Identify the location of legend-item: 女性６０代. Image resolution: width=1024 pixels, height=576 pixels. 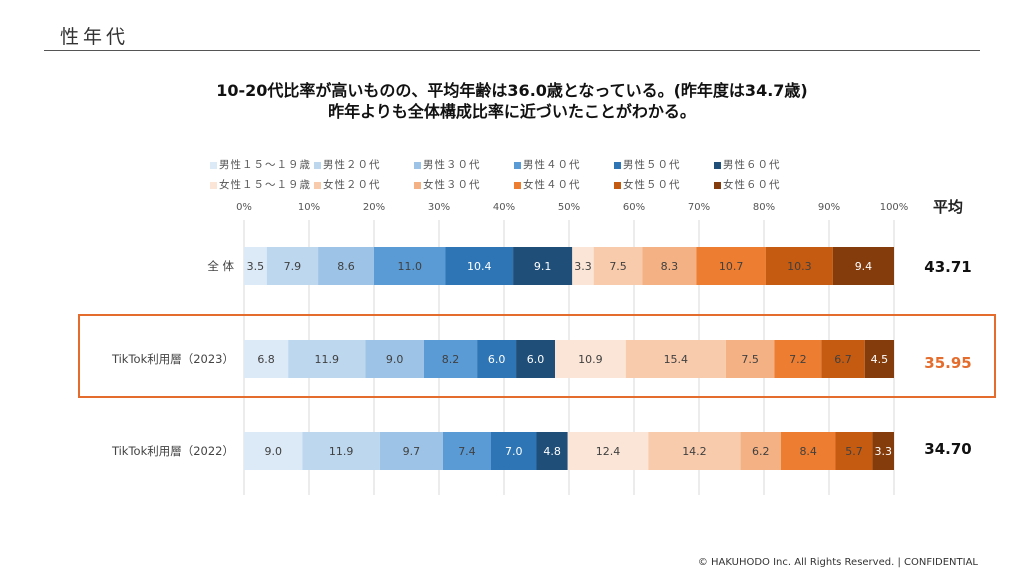
(747, 185).